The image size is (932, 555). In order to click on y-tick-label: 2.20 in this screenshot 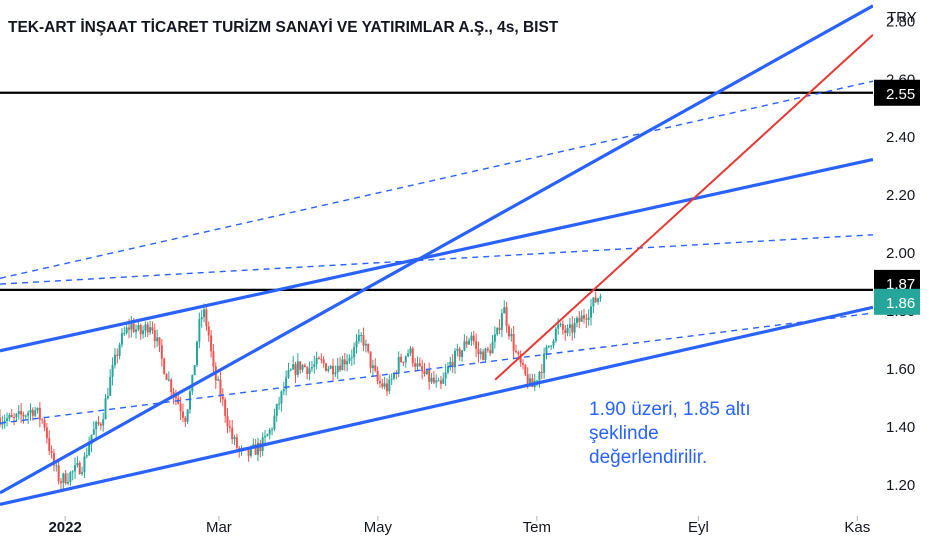, I will do `click(900, 195)`.